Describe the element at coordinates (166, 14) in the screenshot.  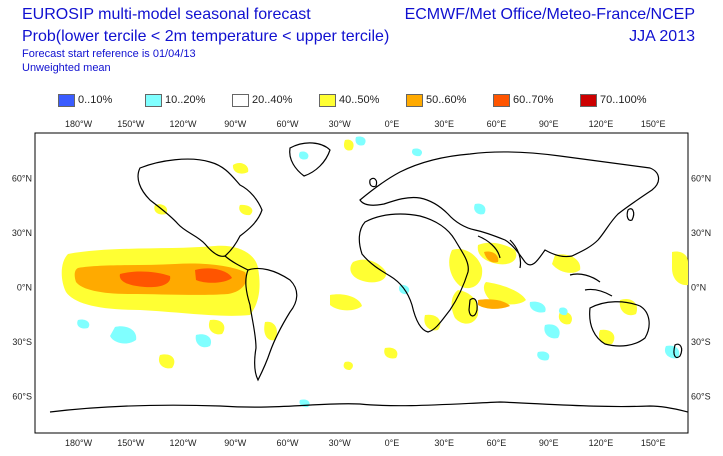
I see `map-title-line1: EUROSIP multi-model seasonal forecast` at that location.